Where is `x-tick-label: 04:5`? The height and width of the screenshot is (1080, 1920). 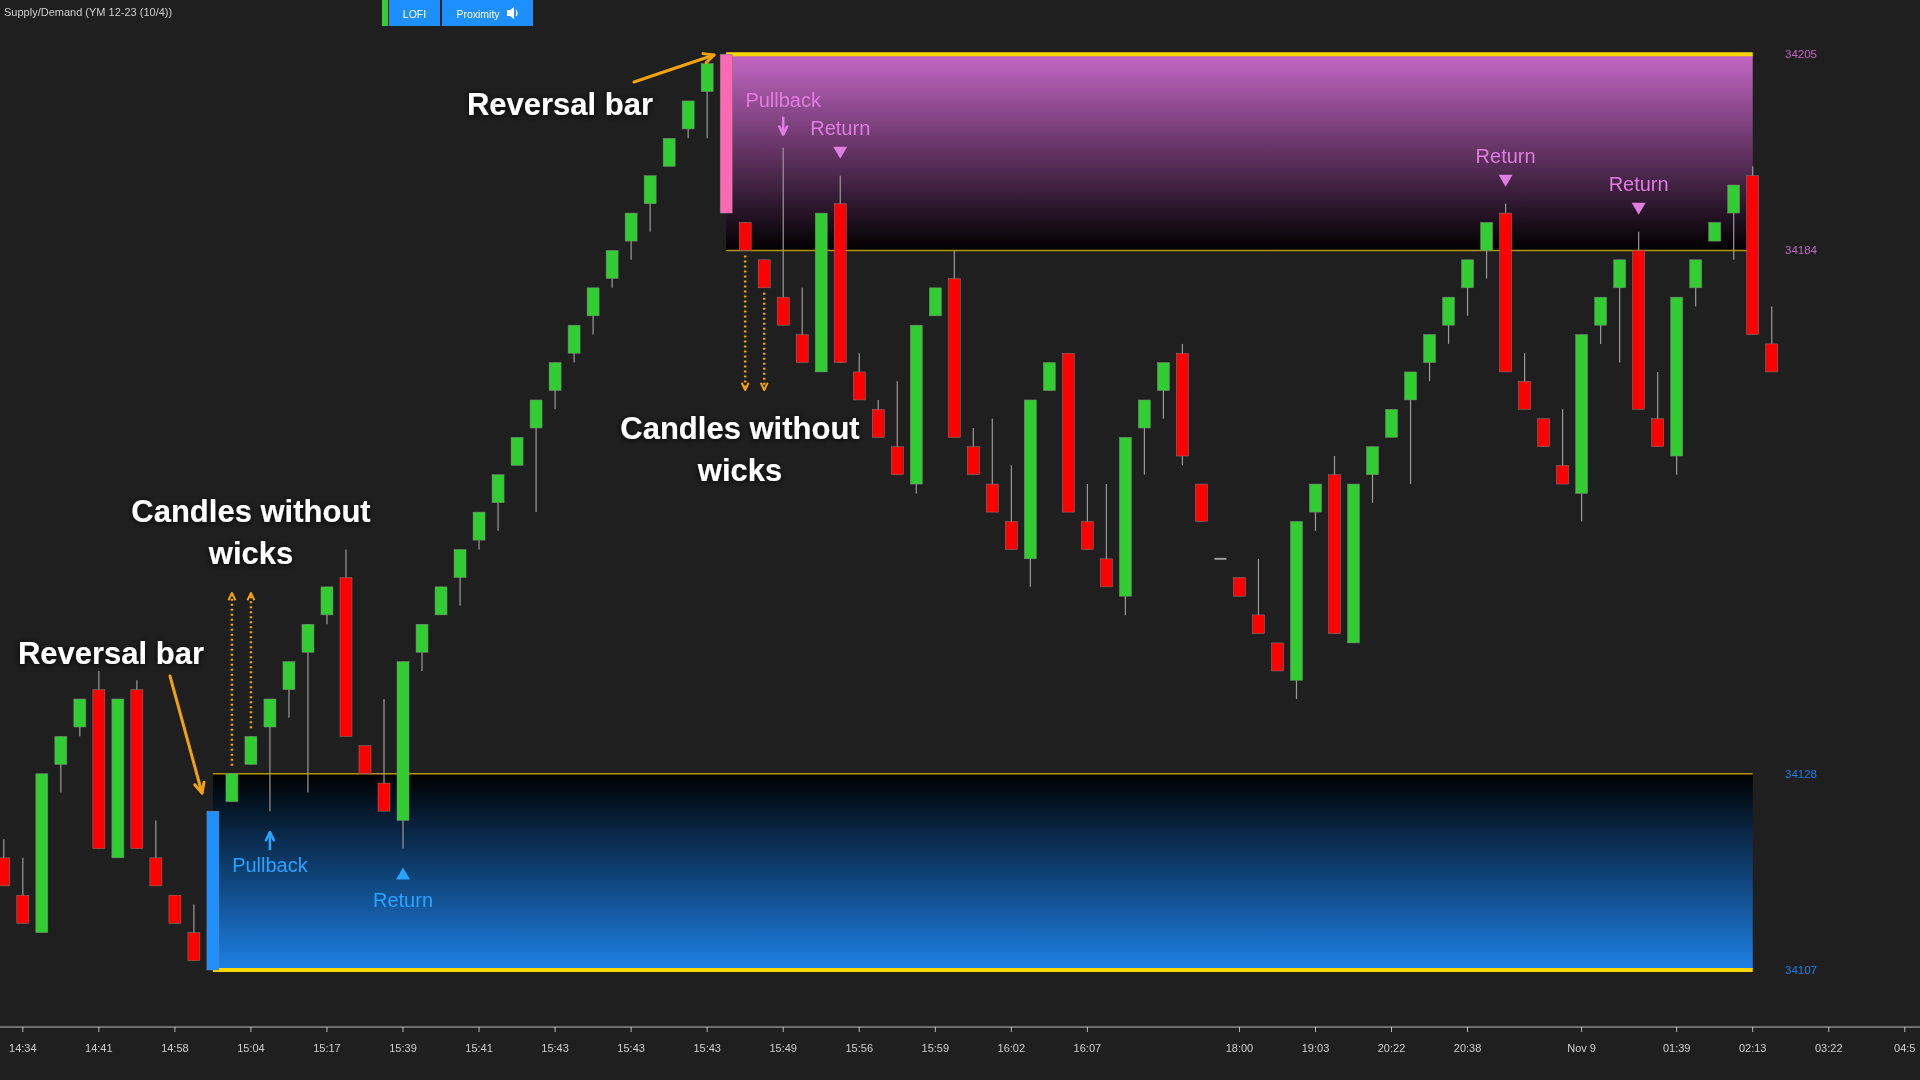 x-tick-label: 04:5 is located at coordinates (1905, 1048).